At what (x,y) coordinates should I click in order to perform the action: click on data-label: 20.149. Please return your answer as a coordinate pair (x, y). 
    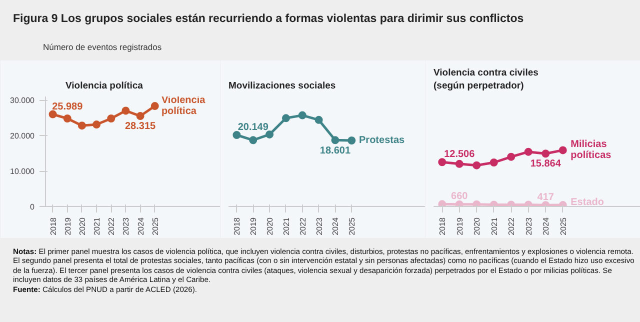
    Looking at the image, I should click on (253, 128).